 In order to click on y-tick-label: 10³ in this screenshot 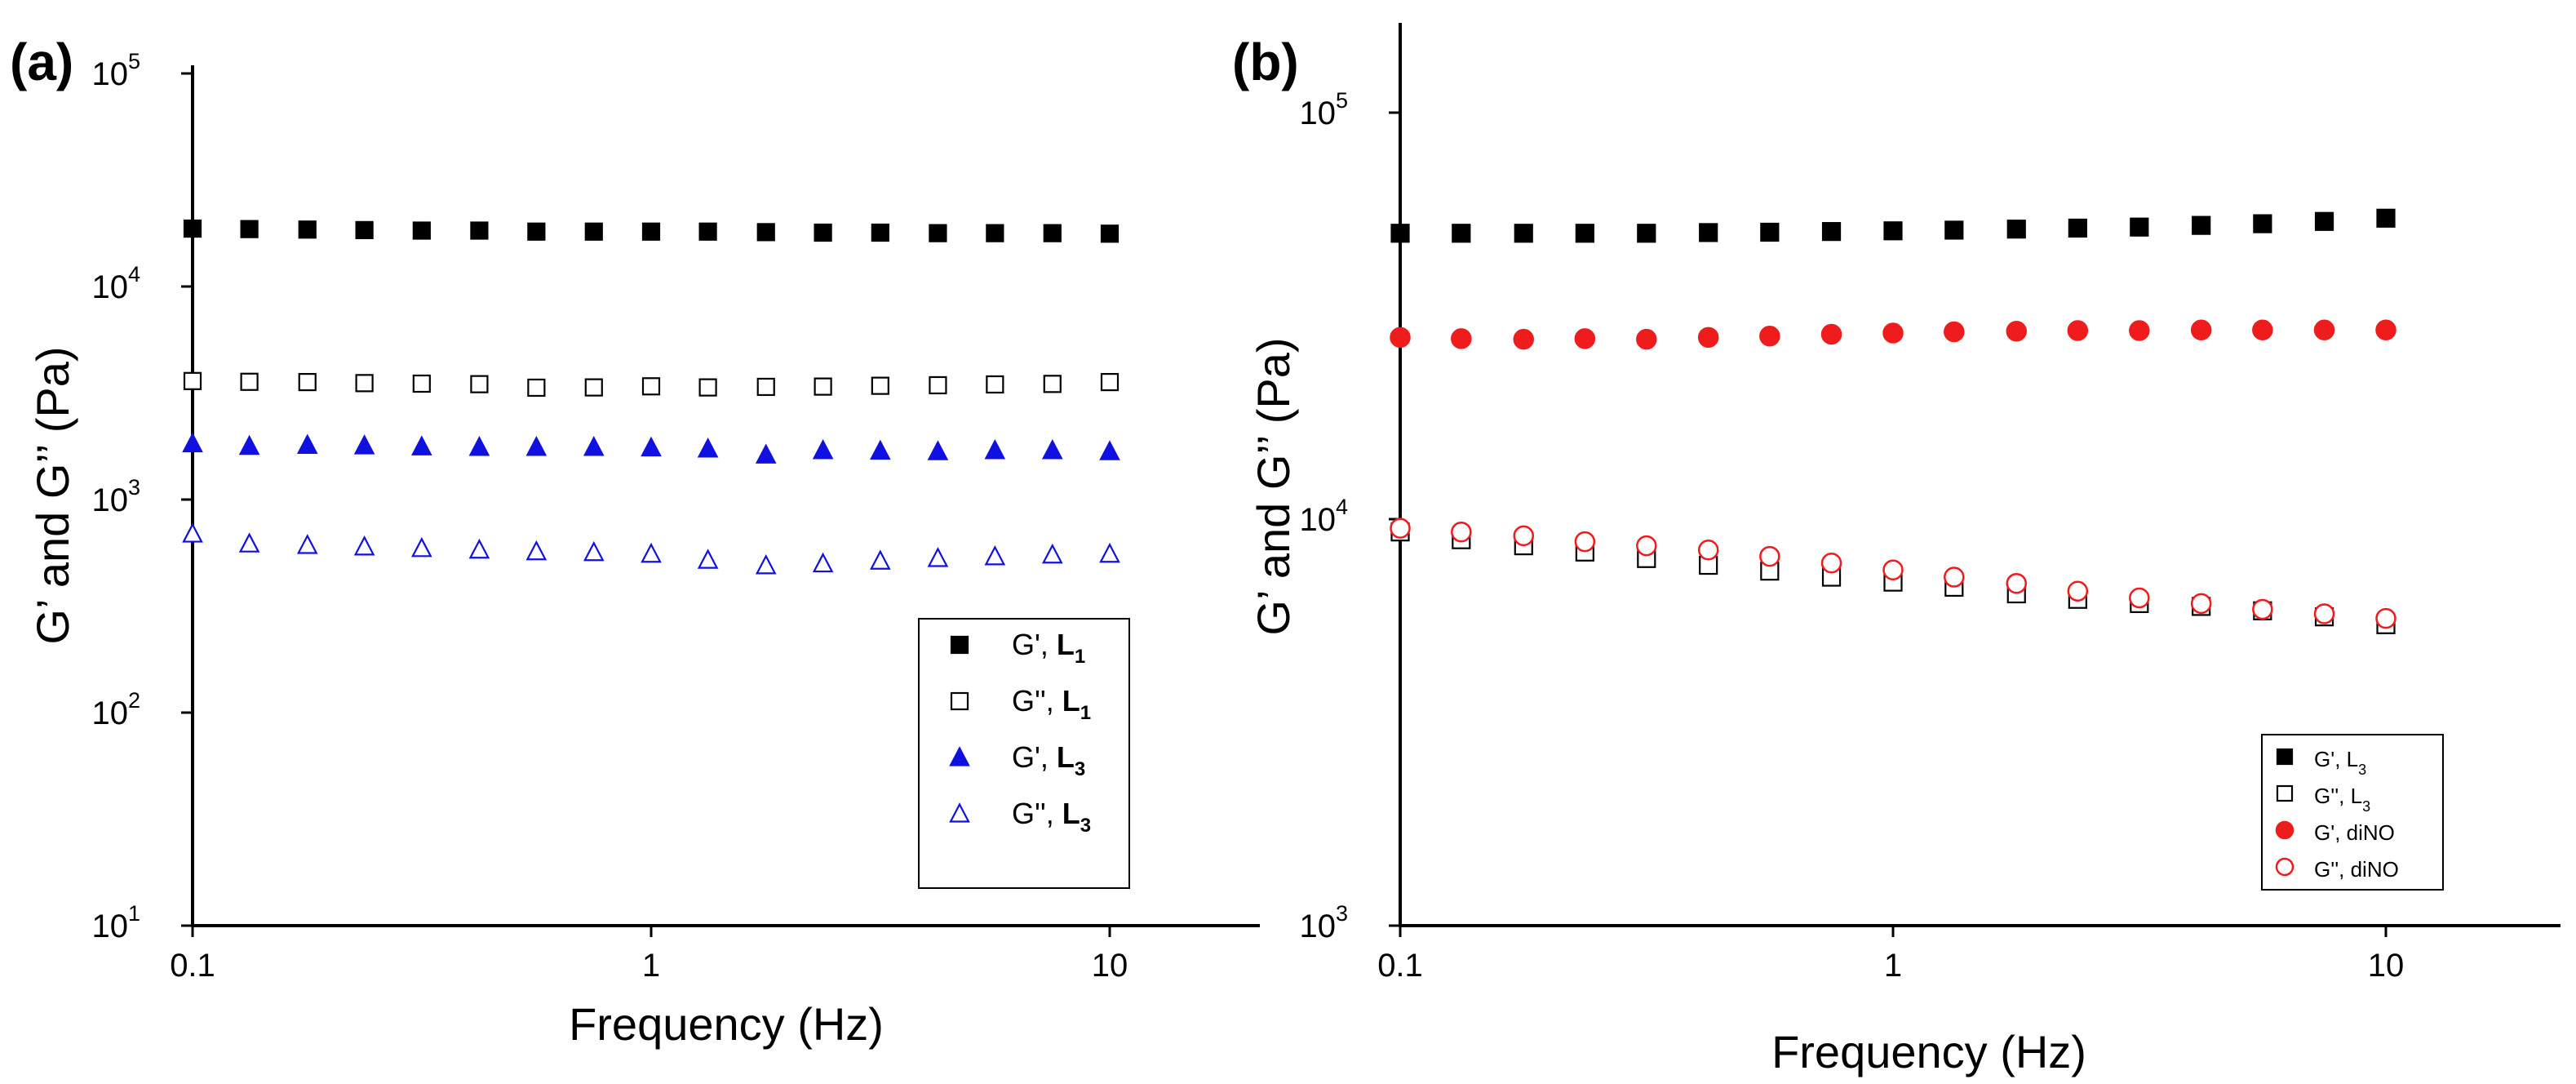, I will do `click(115, 497)`.